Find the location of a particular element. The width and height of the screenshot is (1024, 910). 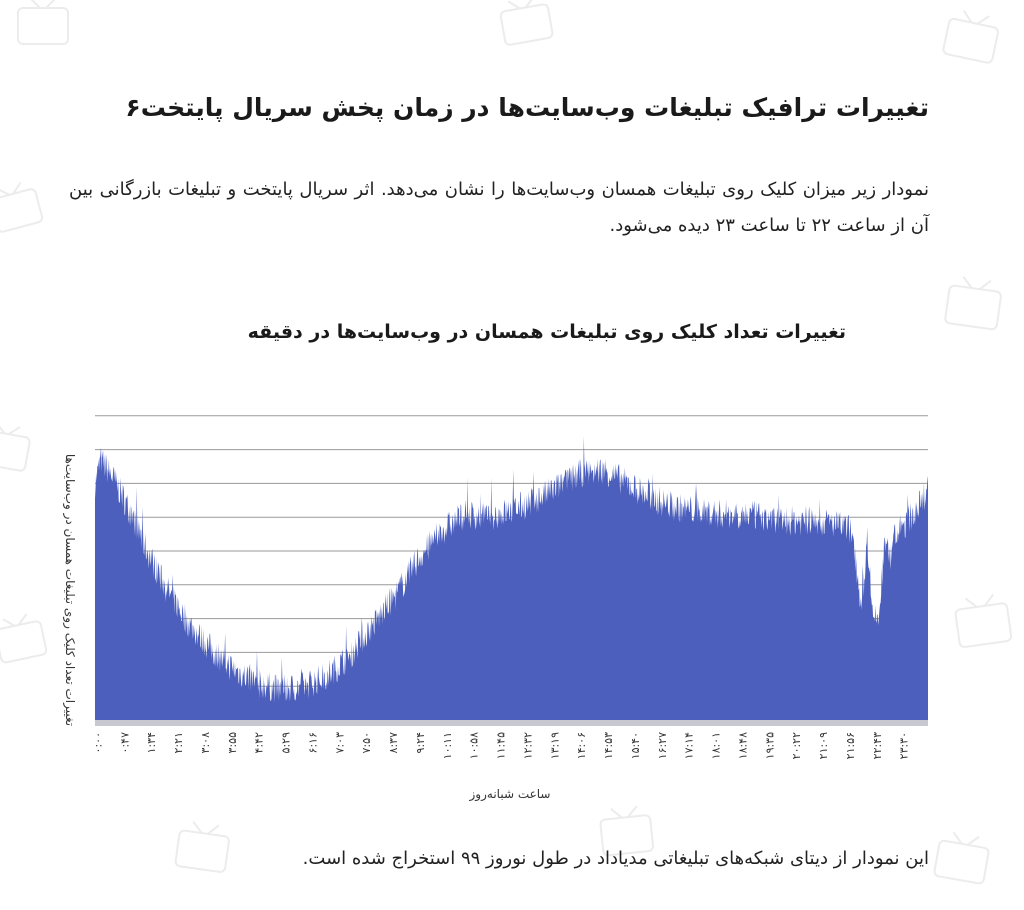

x-tick-label: ۲۱:۵۶ is located at coordinates (850, 745).